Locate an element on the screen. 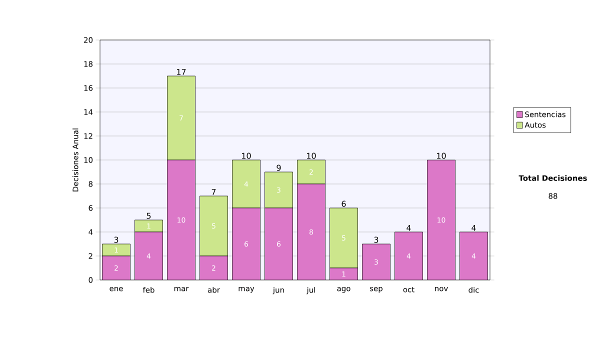 This screenshot has height=340, width=600. total-label: 6 is located at coordinates (344, 203).